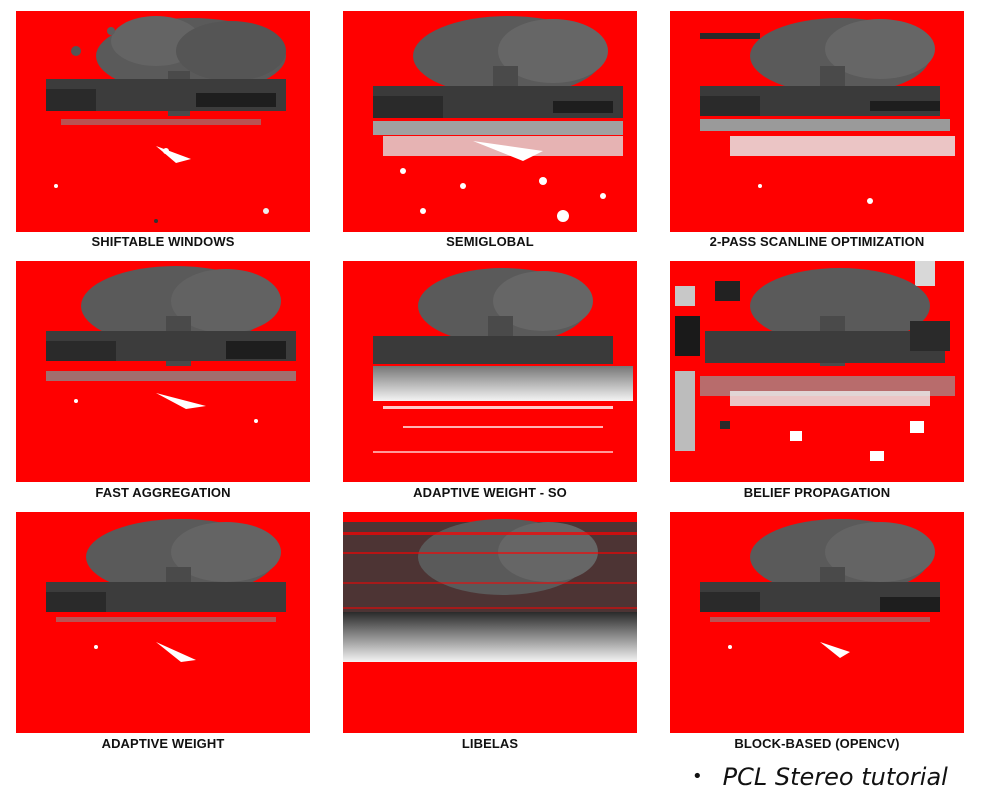 Image resolution: width=991 pixels, height=808 pixels. Describe the element at coordinates (163, 492) in the screenshot. I see `panel-caption: FAST AGGREGATION` at that location.